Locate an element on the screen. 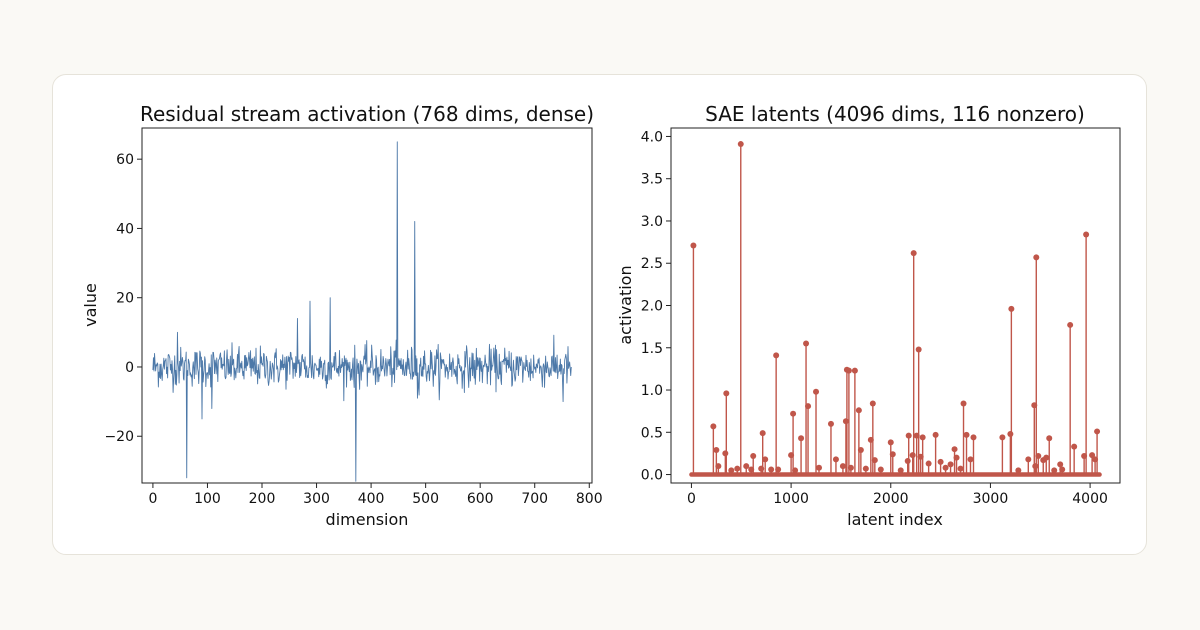 Image resolution: width=1200 pixels, height=630 pixels. sae-chart-title: SAE latents (4096 dims, 116 nonzero) is located at coordinates (895, 114).